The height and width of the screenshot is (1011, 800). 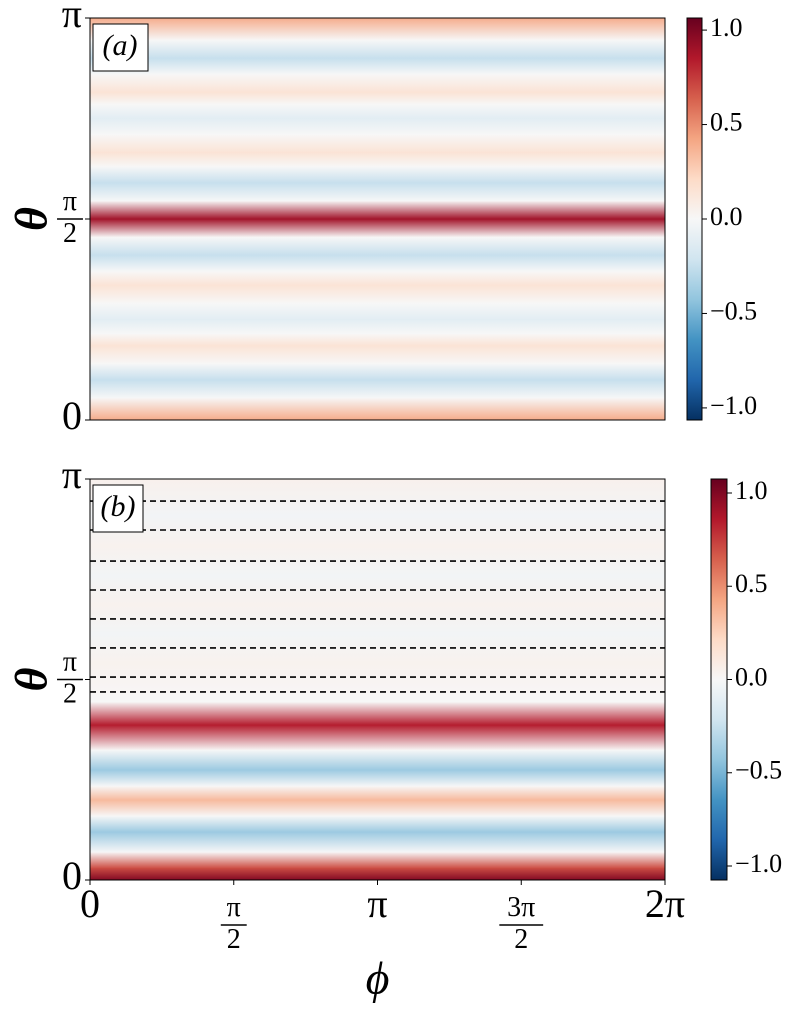 I want to click on panel-label: (b), so click(x=118, y=506).